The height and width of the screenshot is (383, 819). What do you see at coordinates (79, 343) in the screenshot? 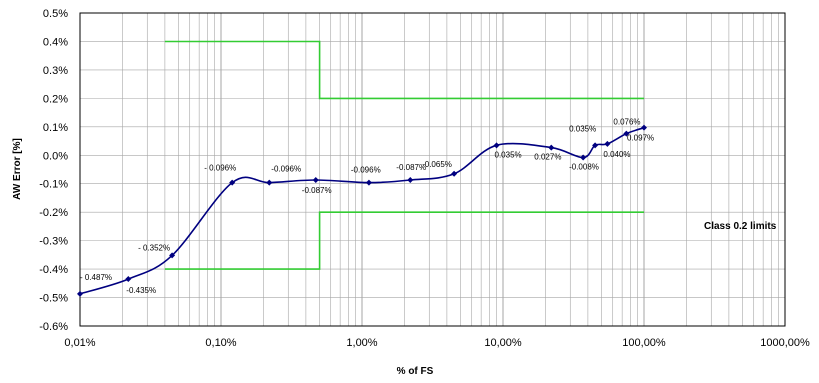
I see `x-tick-label: 0,01%` at bounding box center [79, 343].